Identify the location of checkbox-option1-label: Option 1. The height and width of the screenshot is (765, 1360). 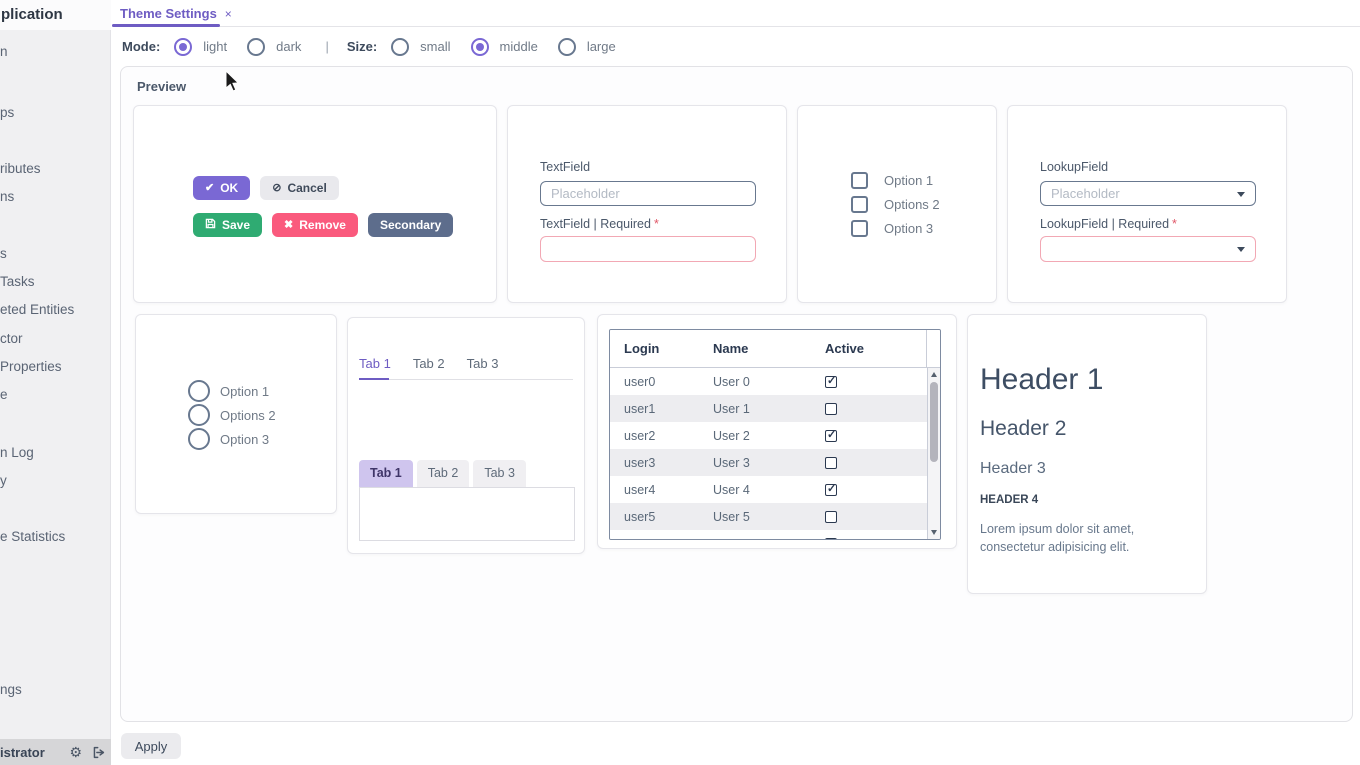
(909, 180).